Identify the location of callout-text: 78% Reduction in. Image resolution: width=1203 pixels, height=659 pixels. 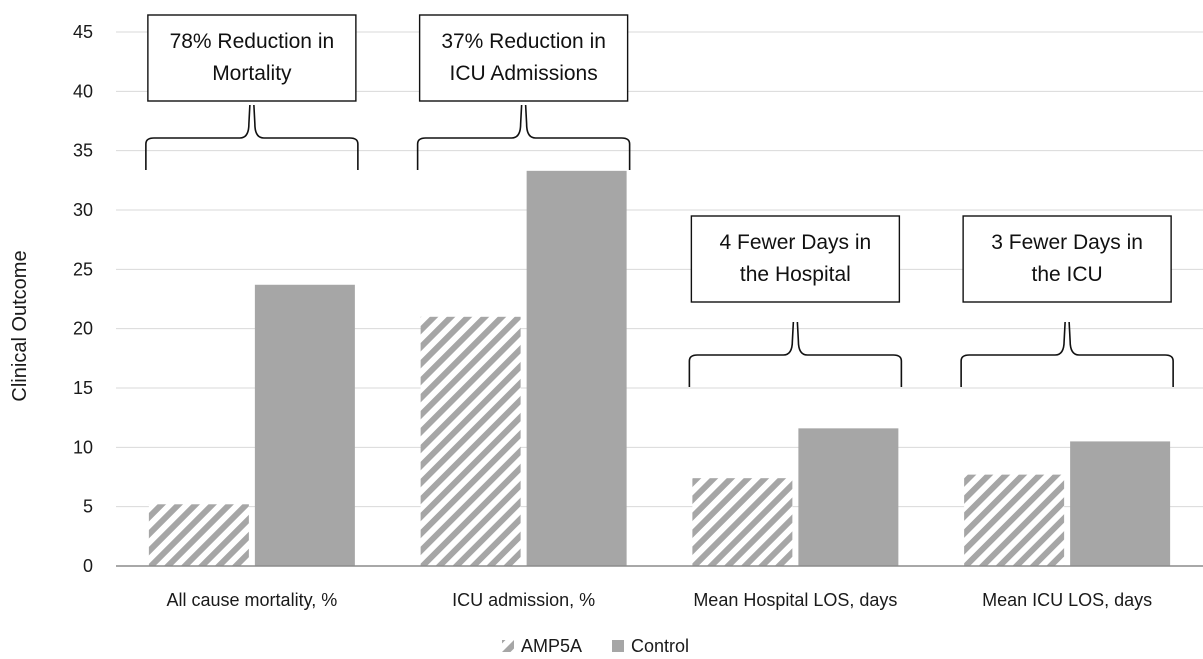
(252, 41).